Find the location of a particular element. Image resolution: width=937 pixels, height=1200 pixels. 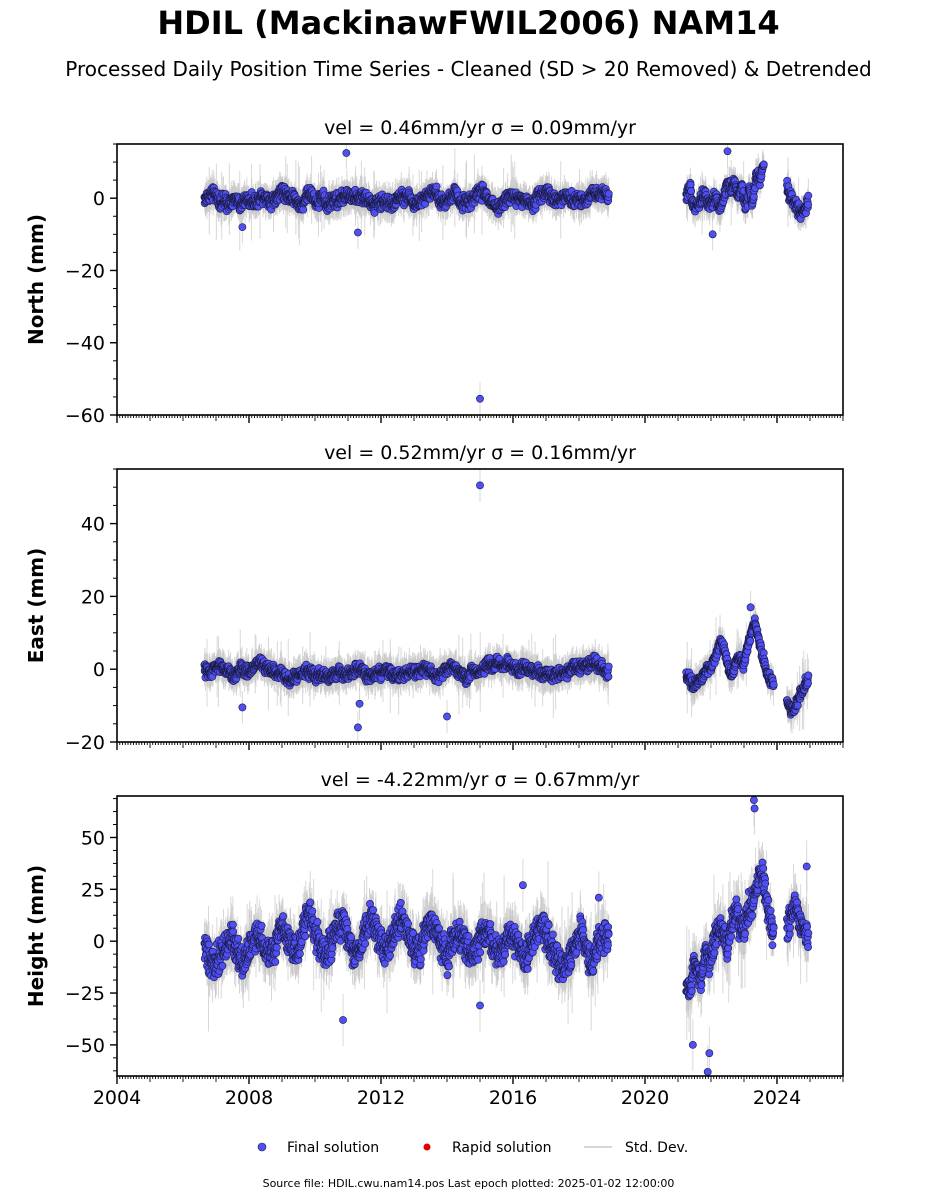

y-tick-label: −40 is located at coordinates (85, 344).